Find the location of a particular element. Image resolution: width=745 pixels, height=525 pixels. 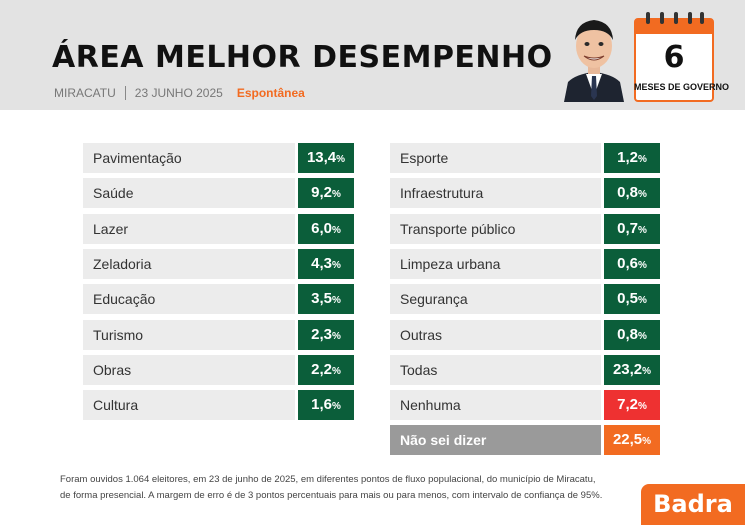

value-number: 2,2 is located at coordinates (321, 369).